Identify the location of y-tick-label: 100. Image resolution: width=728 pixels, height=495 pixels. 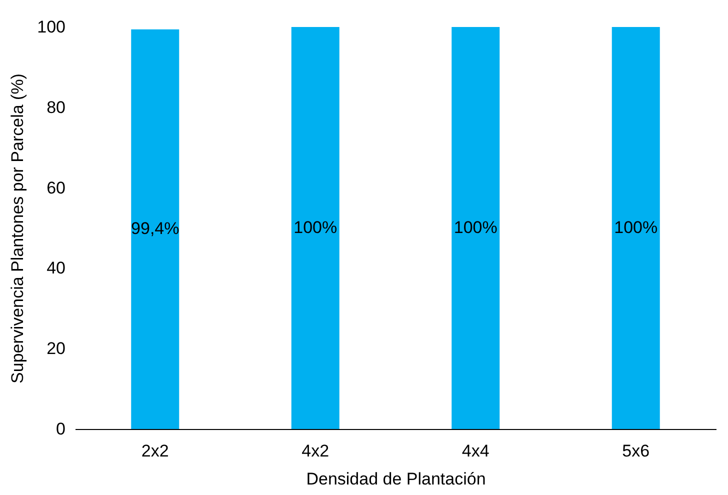
(51, 27).